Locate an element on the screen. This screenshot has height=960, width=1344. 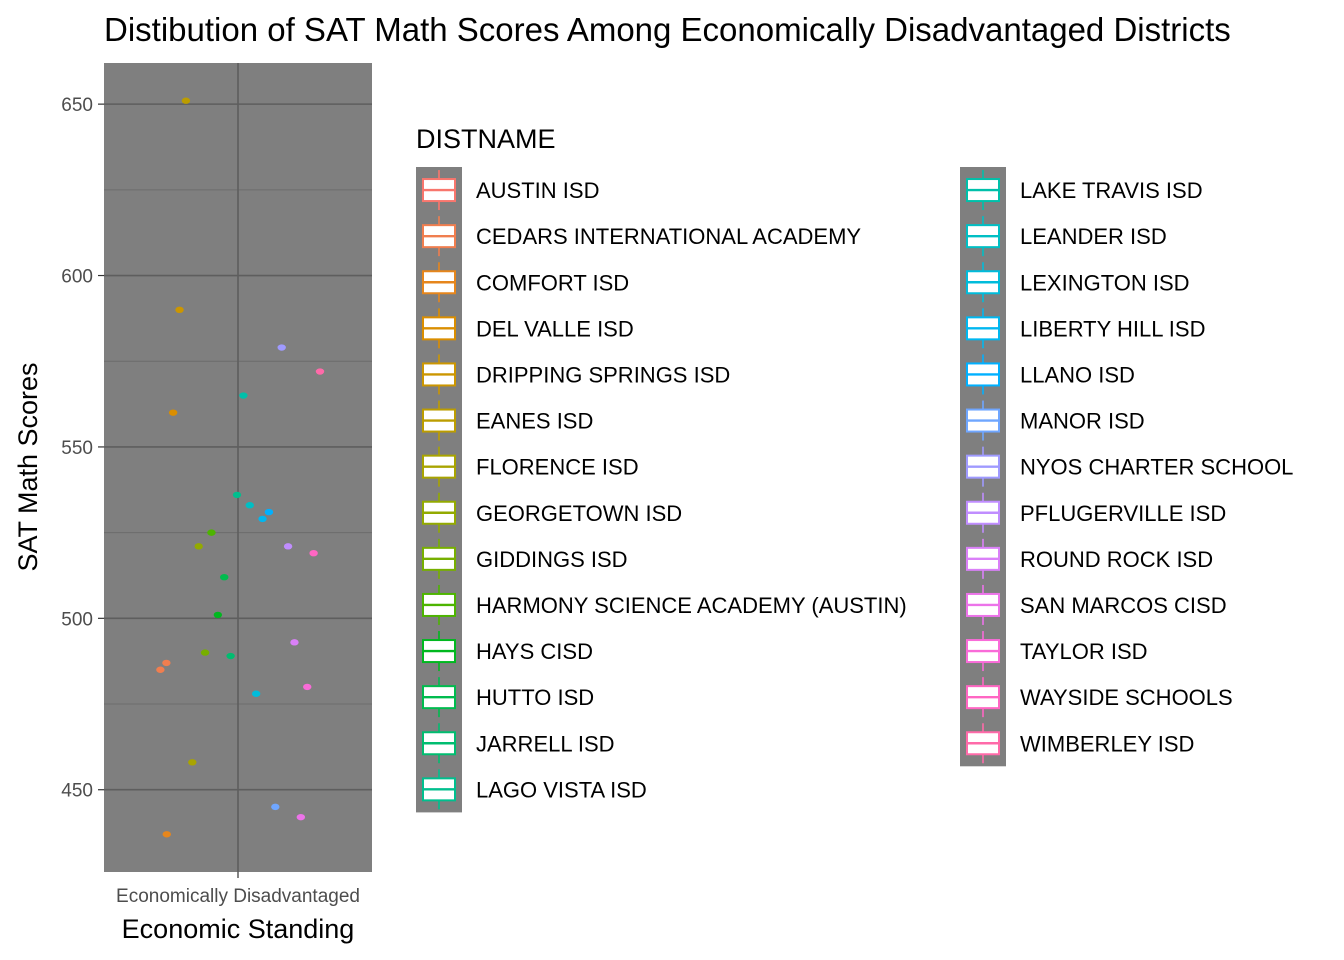
legend-item: NYOS CHARTER SCHOOL is located at coordinates (1129, 466).